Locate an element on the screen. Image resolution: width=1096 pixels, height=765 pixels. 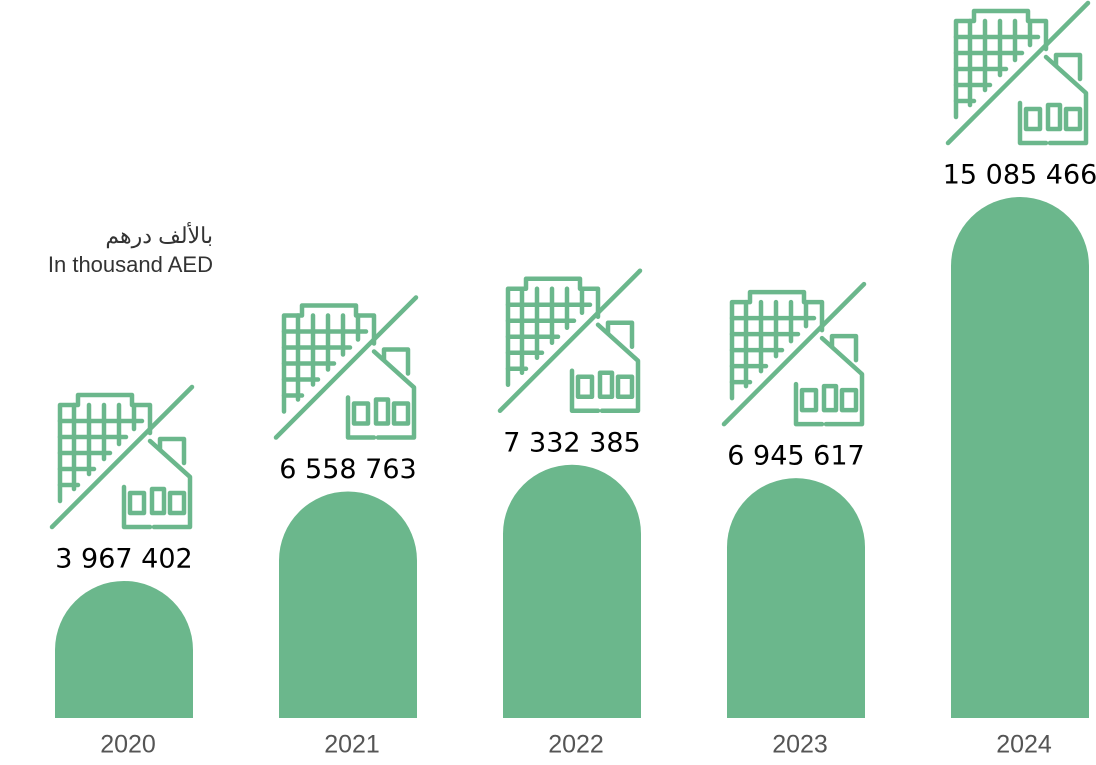
x-tick-label: 2023 is located at coordinates (800, 745).